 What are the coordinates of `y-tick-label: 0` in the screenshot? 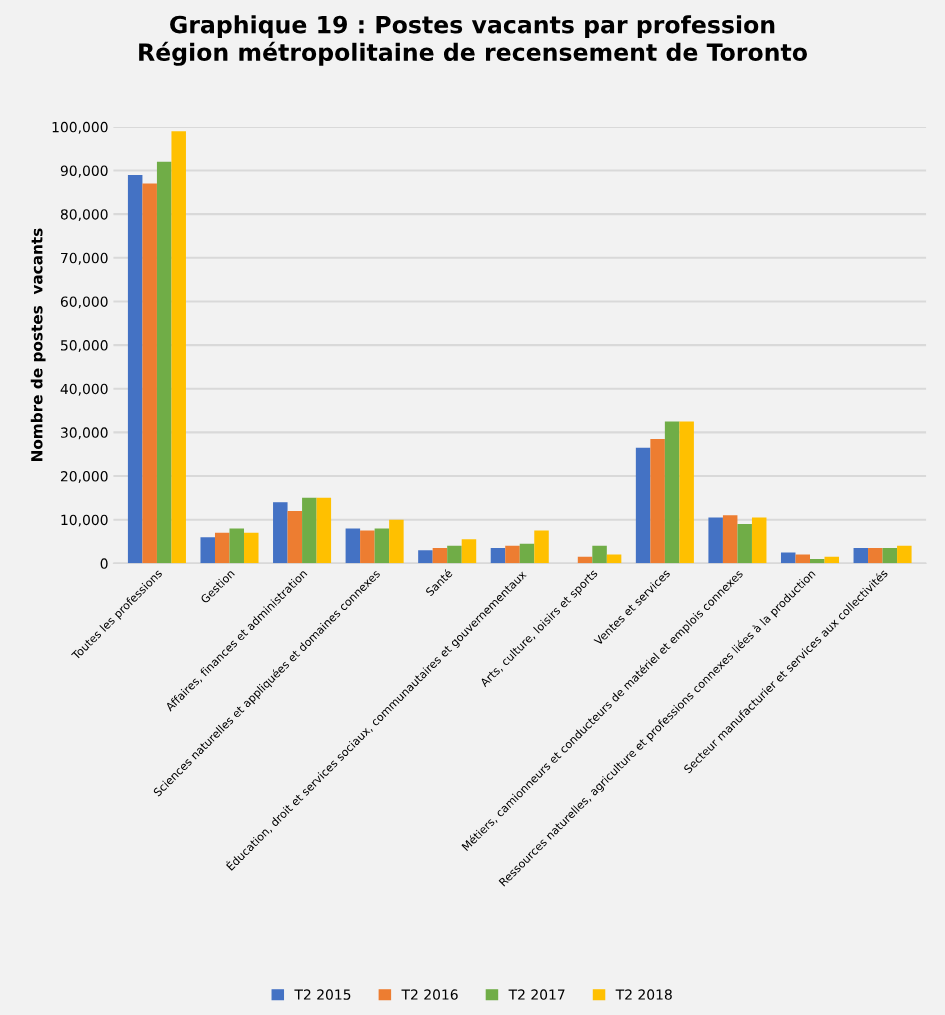 It's located at (104, 563).